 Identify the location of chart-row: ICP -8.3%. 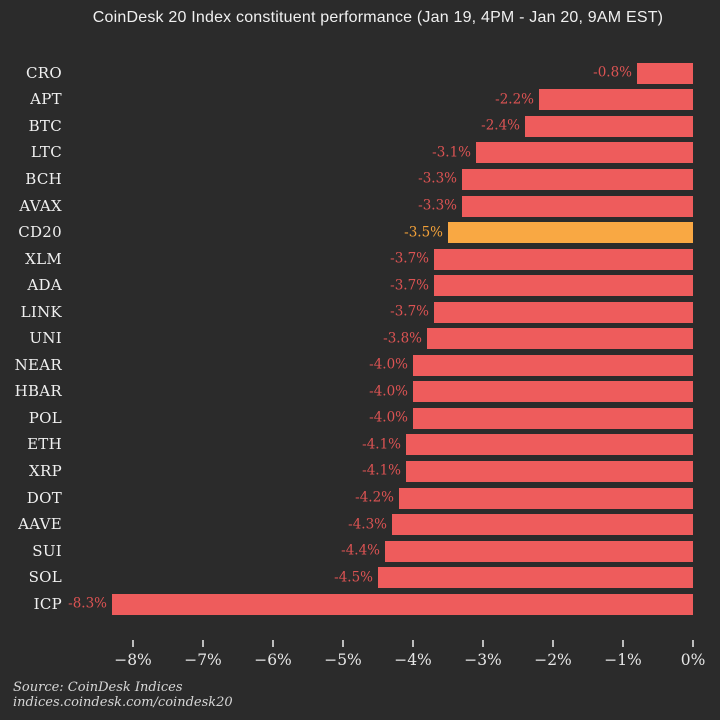
(346, 604).